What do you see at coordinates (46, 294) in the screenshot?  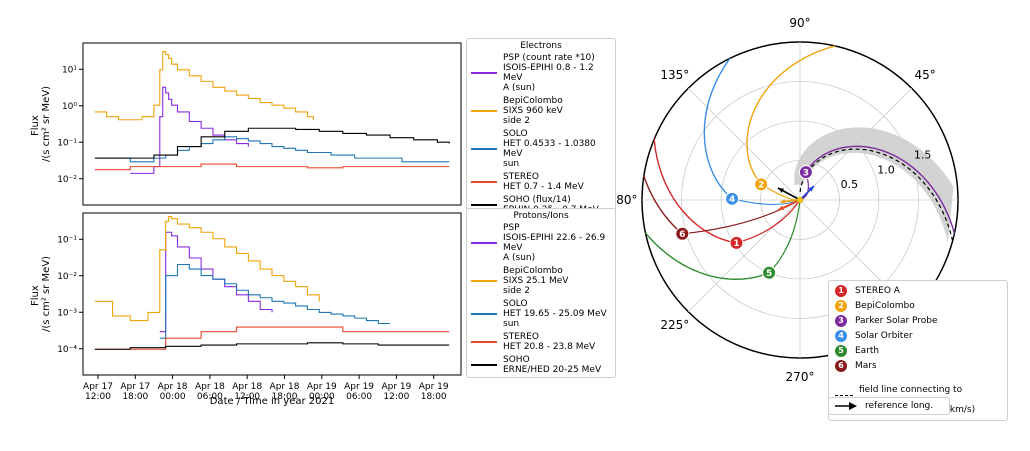 I see `protons-ylabel-line2: /(s cm² sr MeV)` at bounding box center [46, 294].